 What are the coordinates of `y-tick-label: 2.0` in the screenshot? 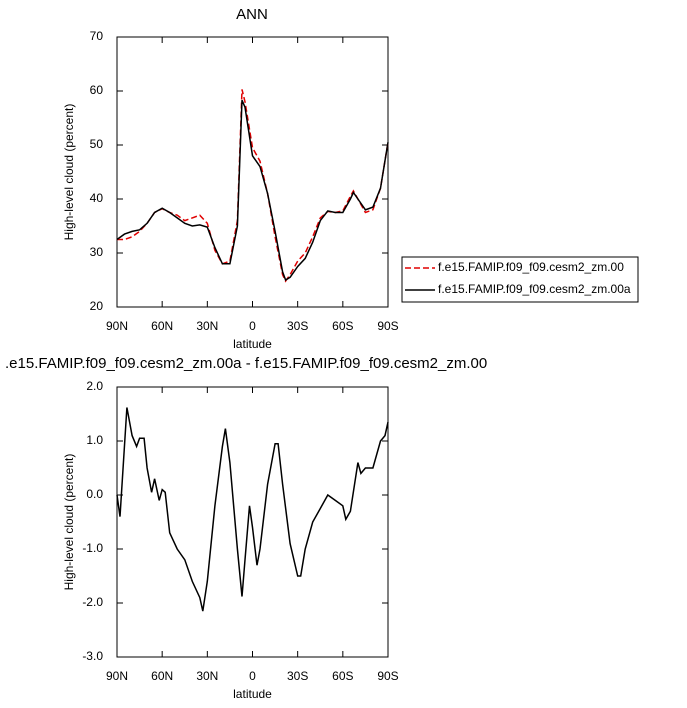 It's located at (94, 386).